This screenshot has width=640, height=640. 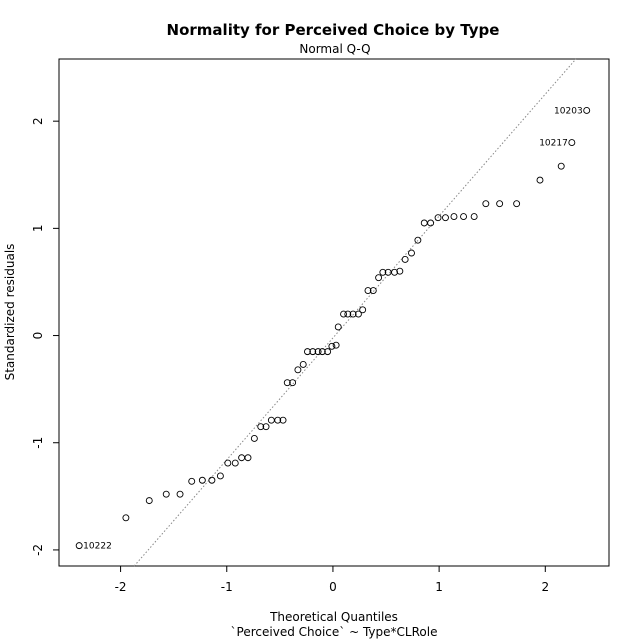 What do you see at coordinates (10, 312) in the screenshot?
I see `y-axis-label: Standardized residuals` at bounding box center [10, 312].